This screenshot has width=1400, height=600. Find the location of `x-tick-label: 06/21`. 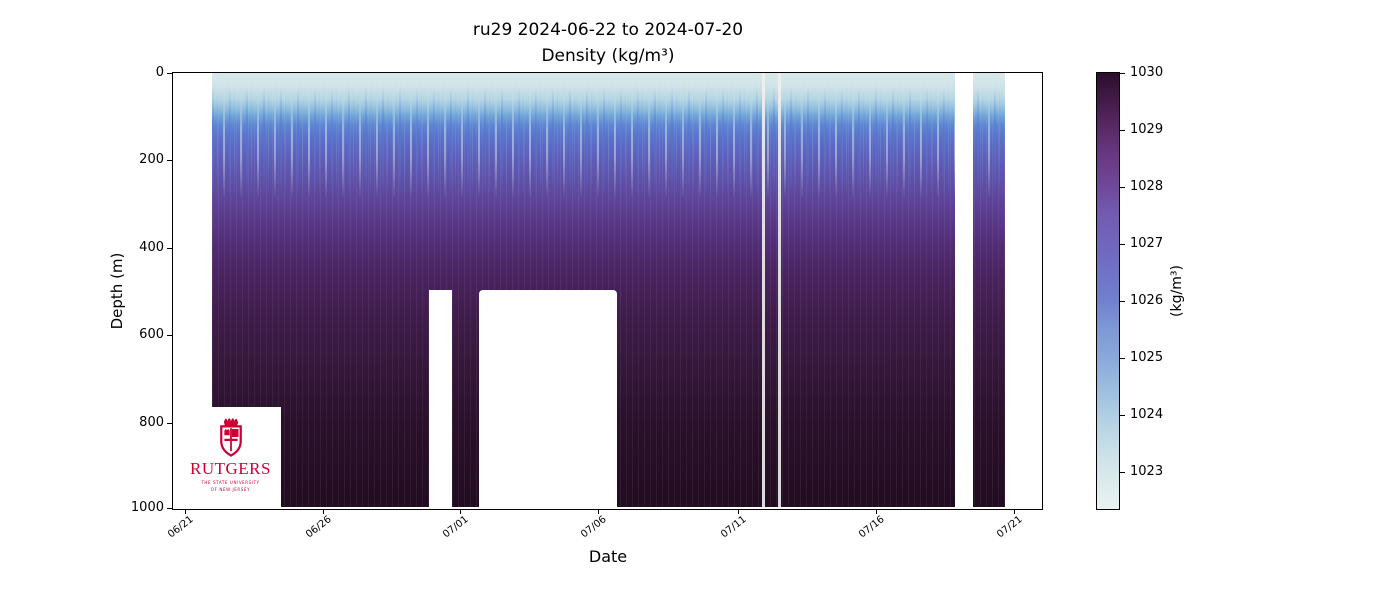

x-tick-label: 06/21 is located at coordinates (181, 527).